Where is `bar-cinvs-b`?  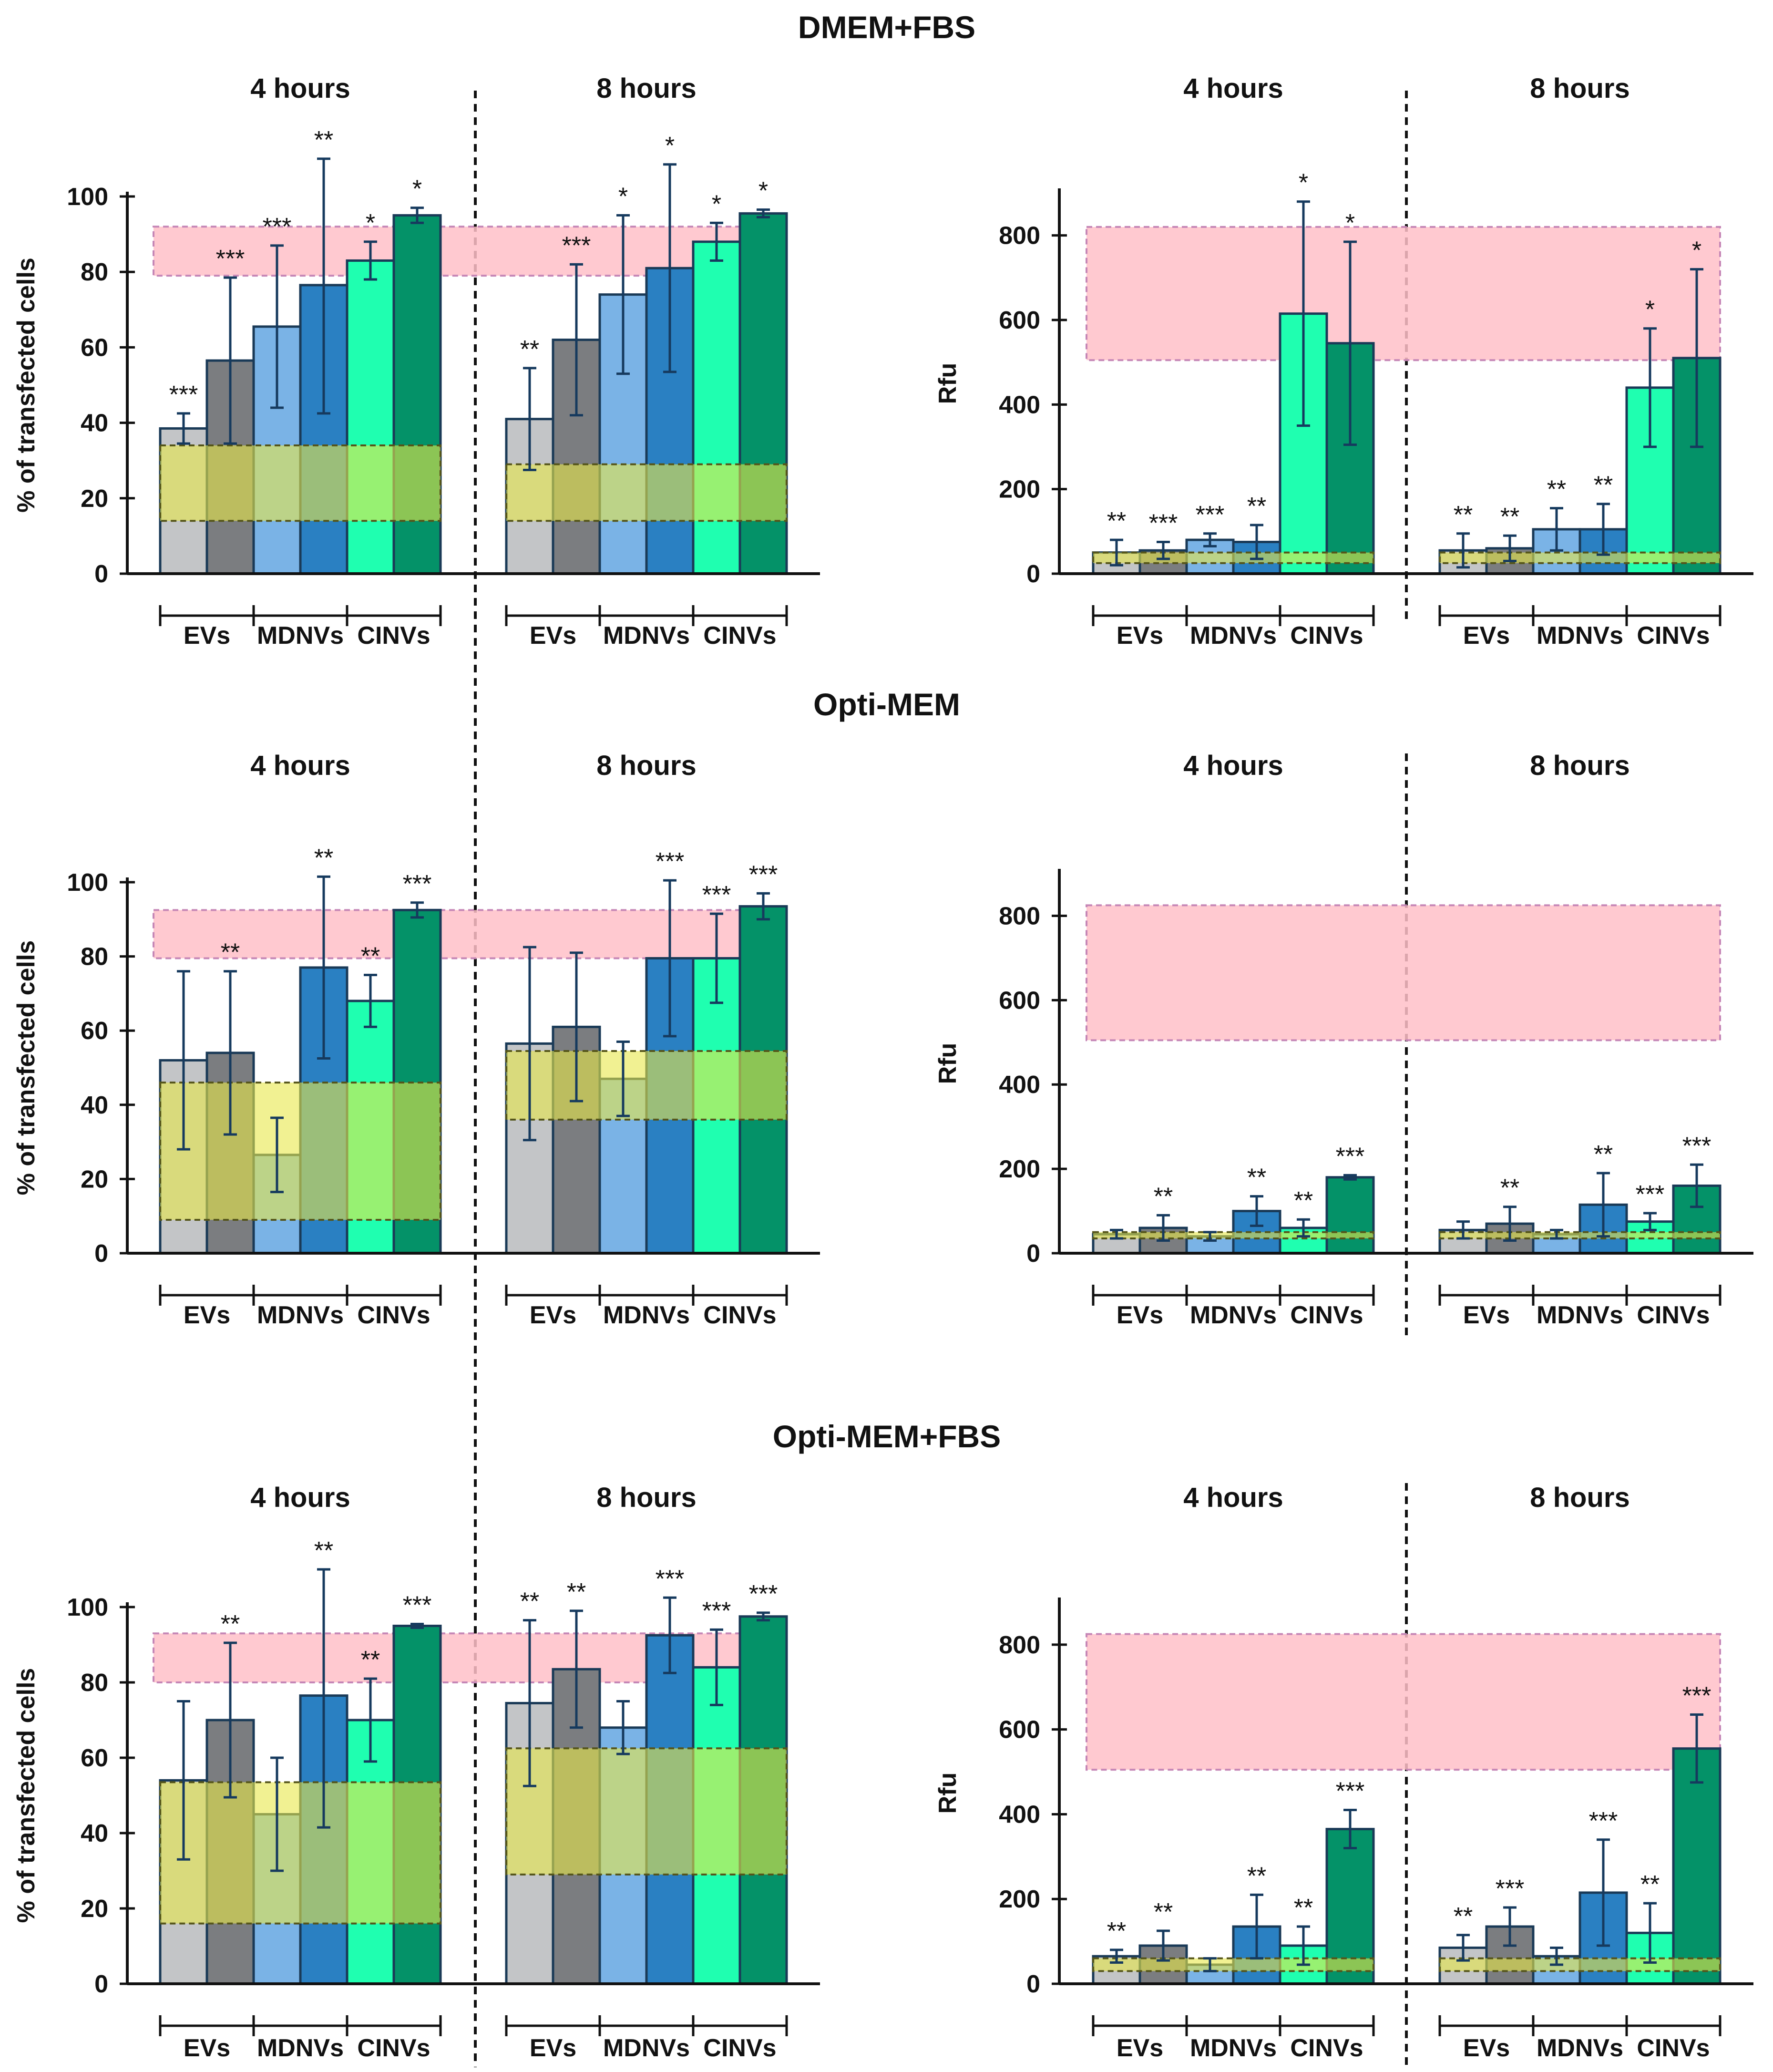 bar-cinvs-b is located at coordinates (1350, 1215).